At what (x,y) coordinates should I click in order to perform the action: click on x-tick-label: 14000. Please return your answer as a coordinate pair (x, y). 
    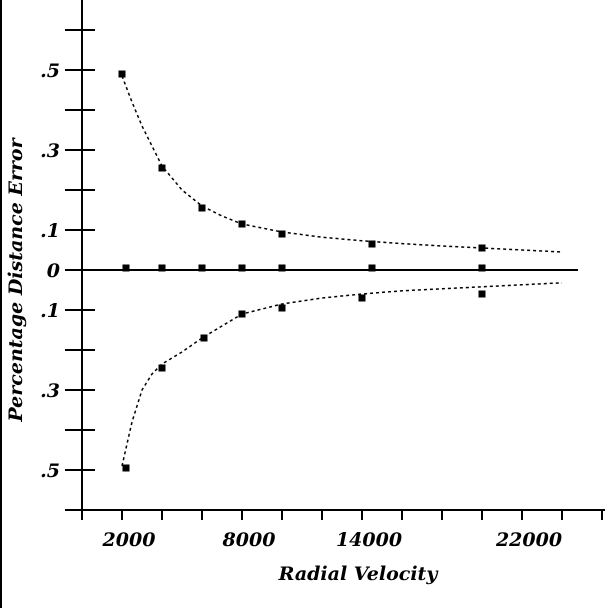
    Looking at the image, I should click on (369, 540).